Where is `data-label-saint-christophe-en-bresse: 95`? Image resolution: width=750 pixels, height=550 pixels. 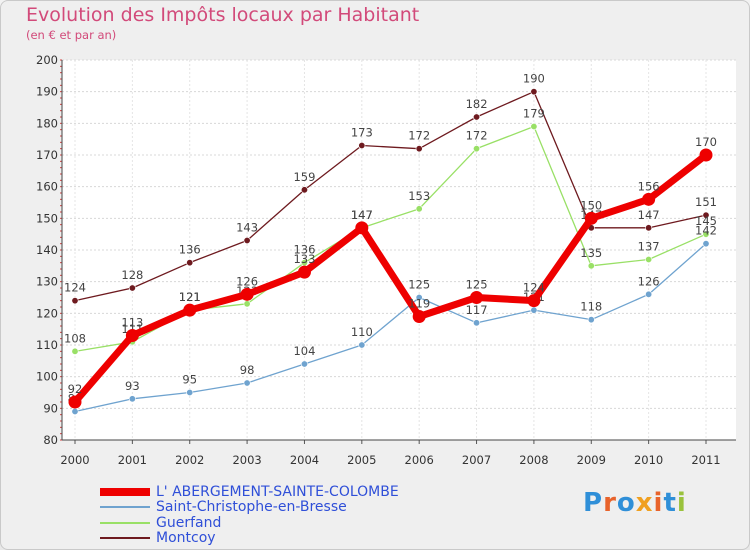 data-label-saint-christophe-en-bresse: 95 is located at coordinates (189, 380).